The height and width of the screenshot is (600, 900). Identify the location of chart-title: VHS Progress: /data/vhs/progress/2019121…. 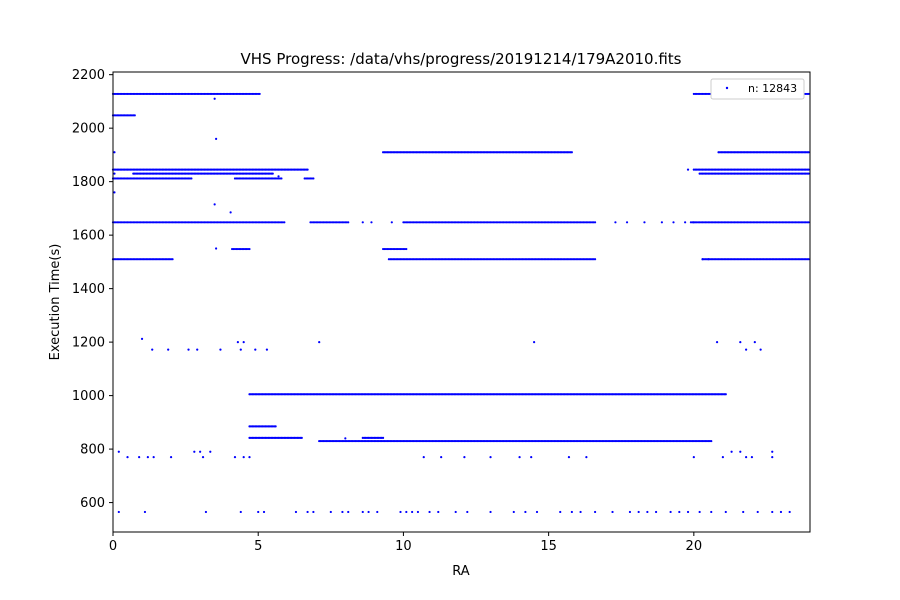
(461, 59).